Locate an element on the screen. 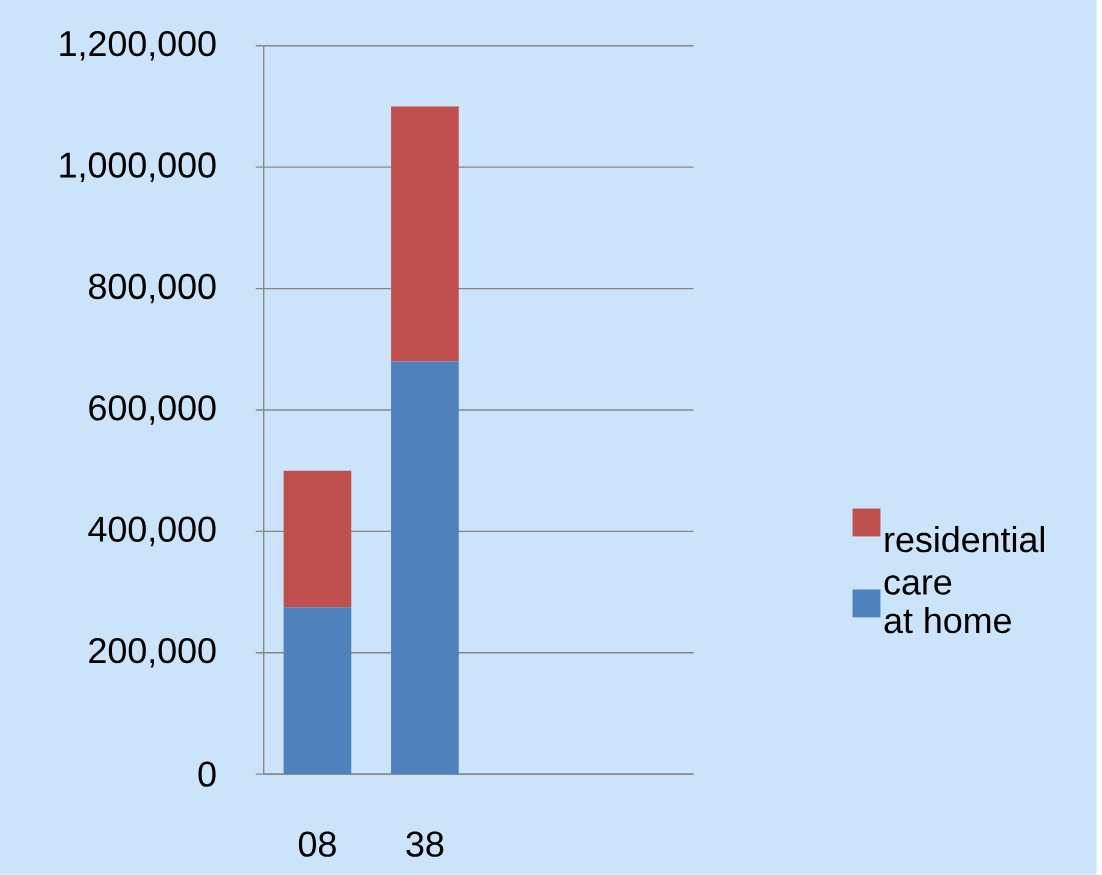 The image size is (1102, 875). y-tick-label: 200,000 is located at coordinates (152, 653).